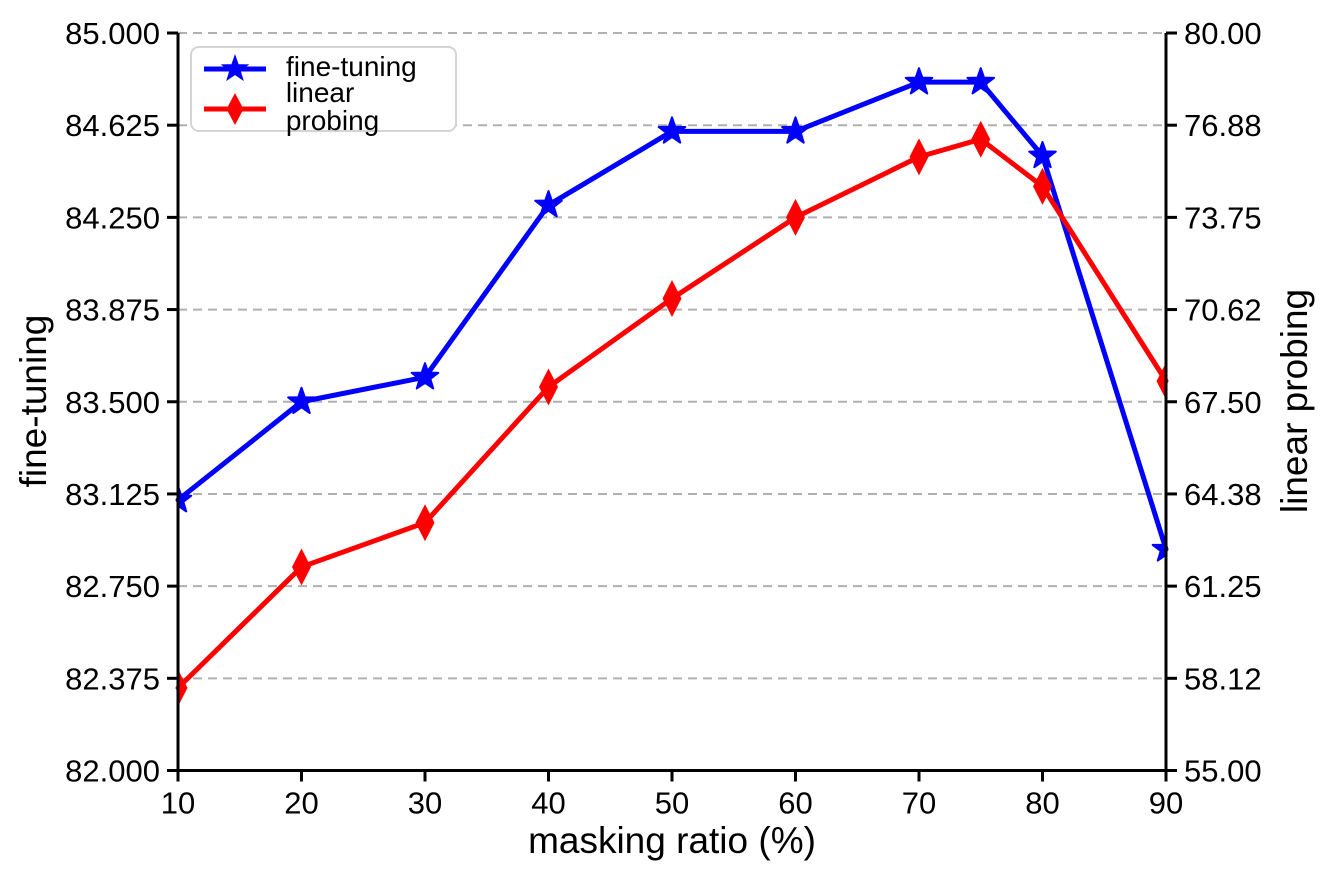  I want to click on x-tick-label: 90, so click(1166, 803).